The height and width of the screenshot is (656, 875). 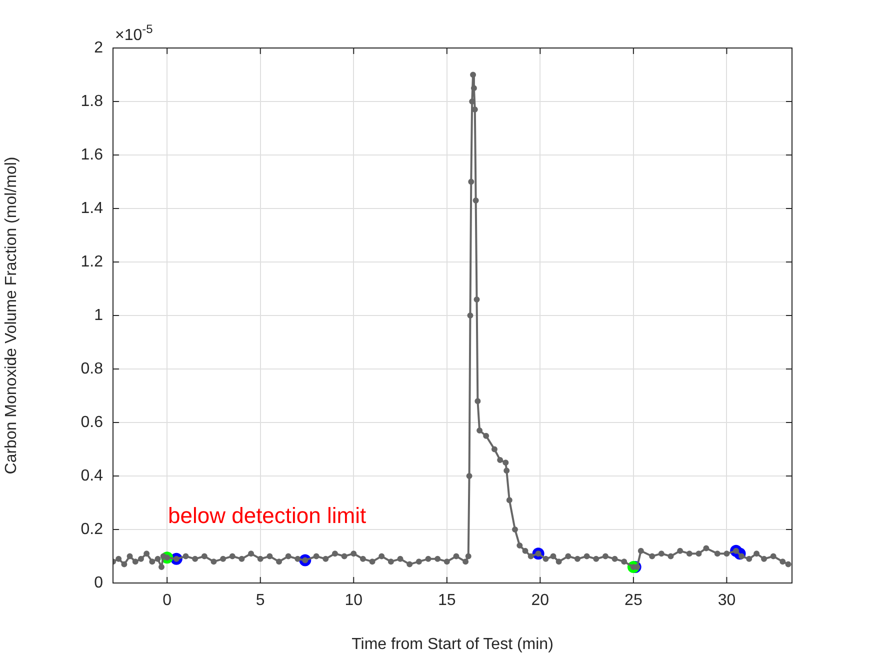 I want to click on x-tick-label: 15, so click(x=447, y=601).